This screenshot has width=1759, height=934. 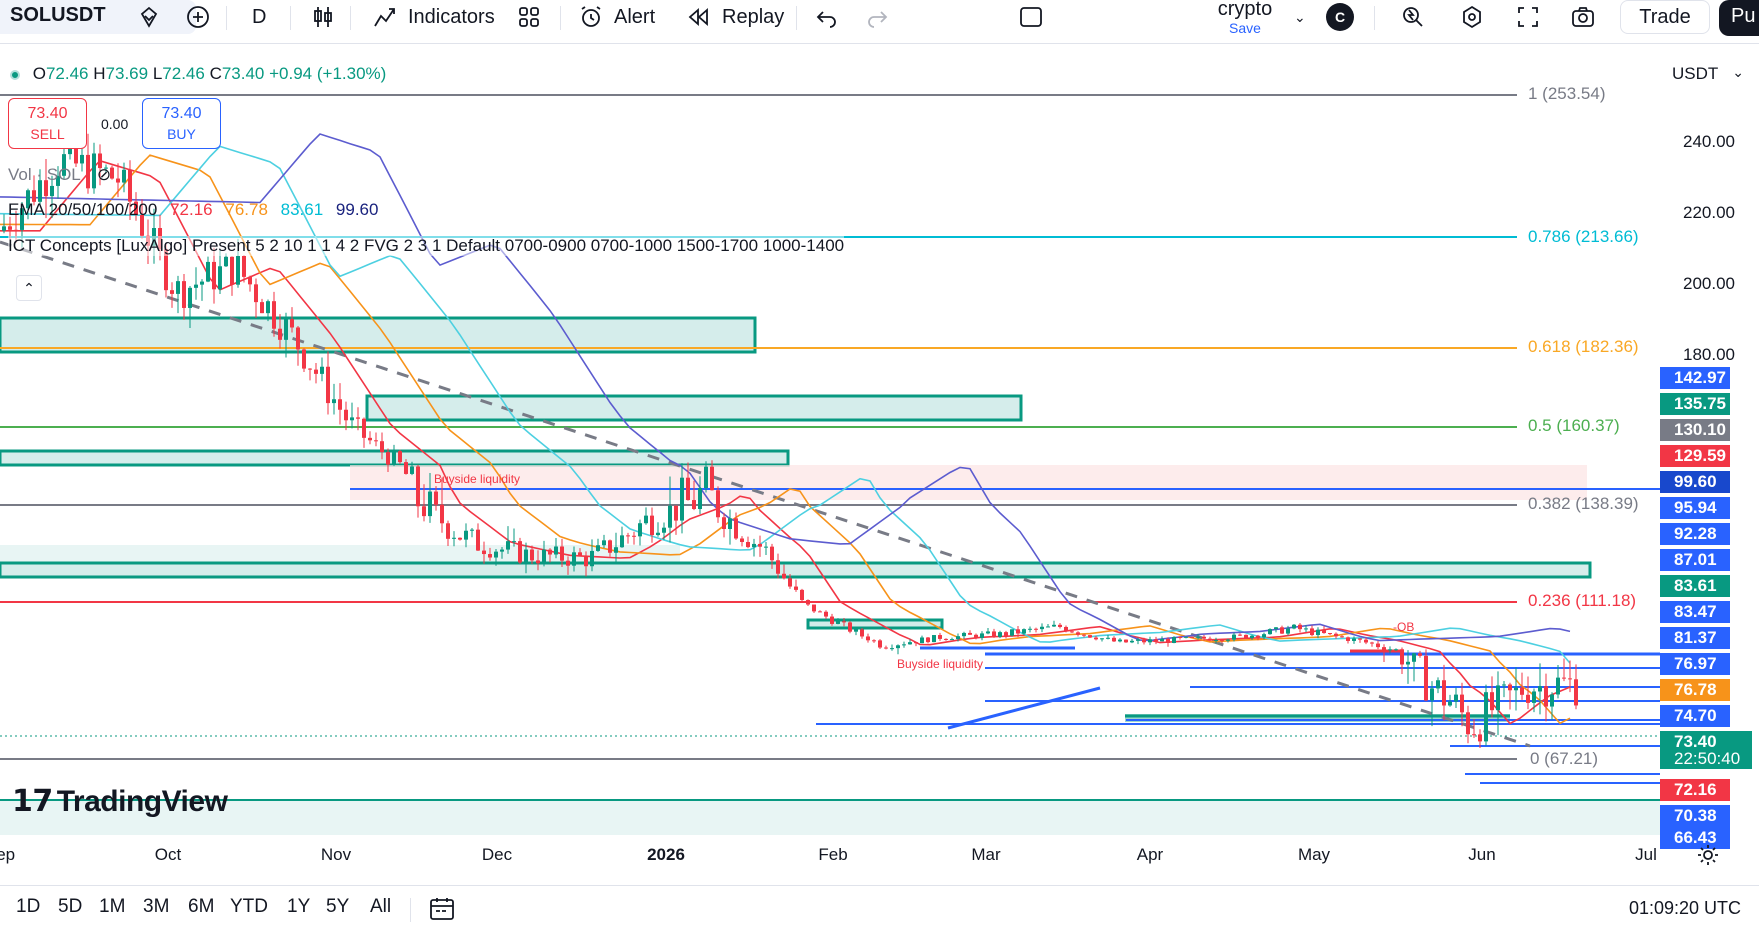 I want to click on replay-button: Replay, so click(x=735, y=17).